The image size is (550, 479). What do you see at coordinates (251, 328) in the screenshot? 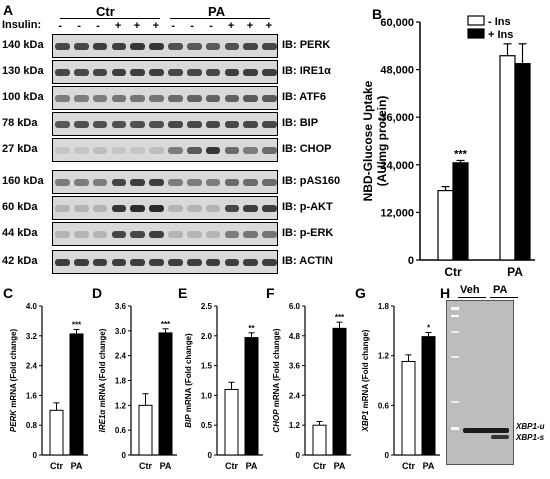
I see `significance-label: **` at bounding box center [251, 328].